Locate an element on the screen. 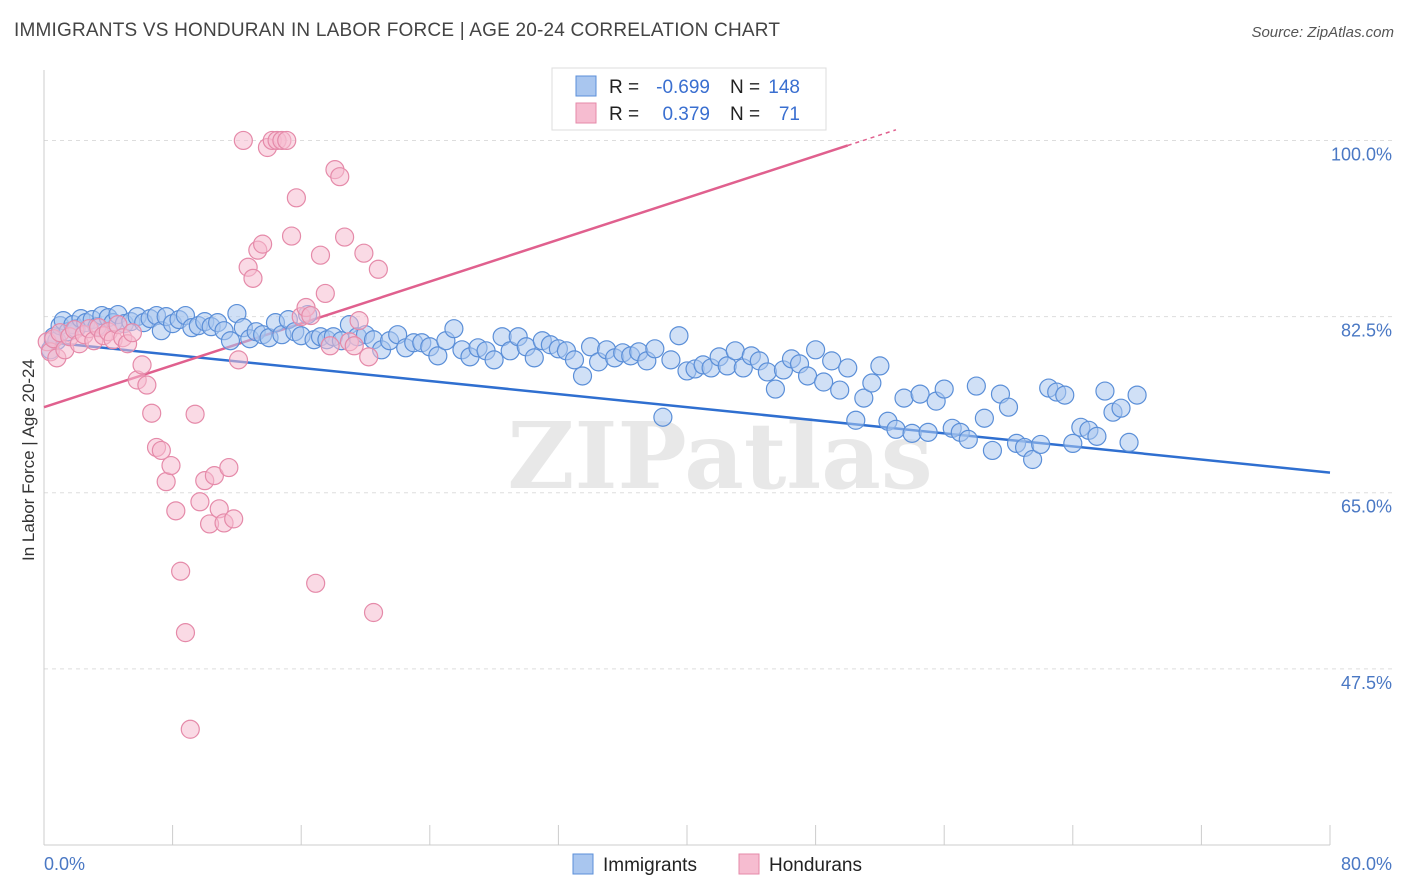 This screenshot has height=892, width=1406. y-tick-labels: 100.0% 82.5% 65.0% 47.5% is located at coordinates (1361, 418).